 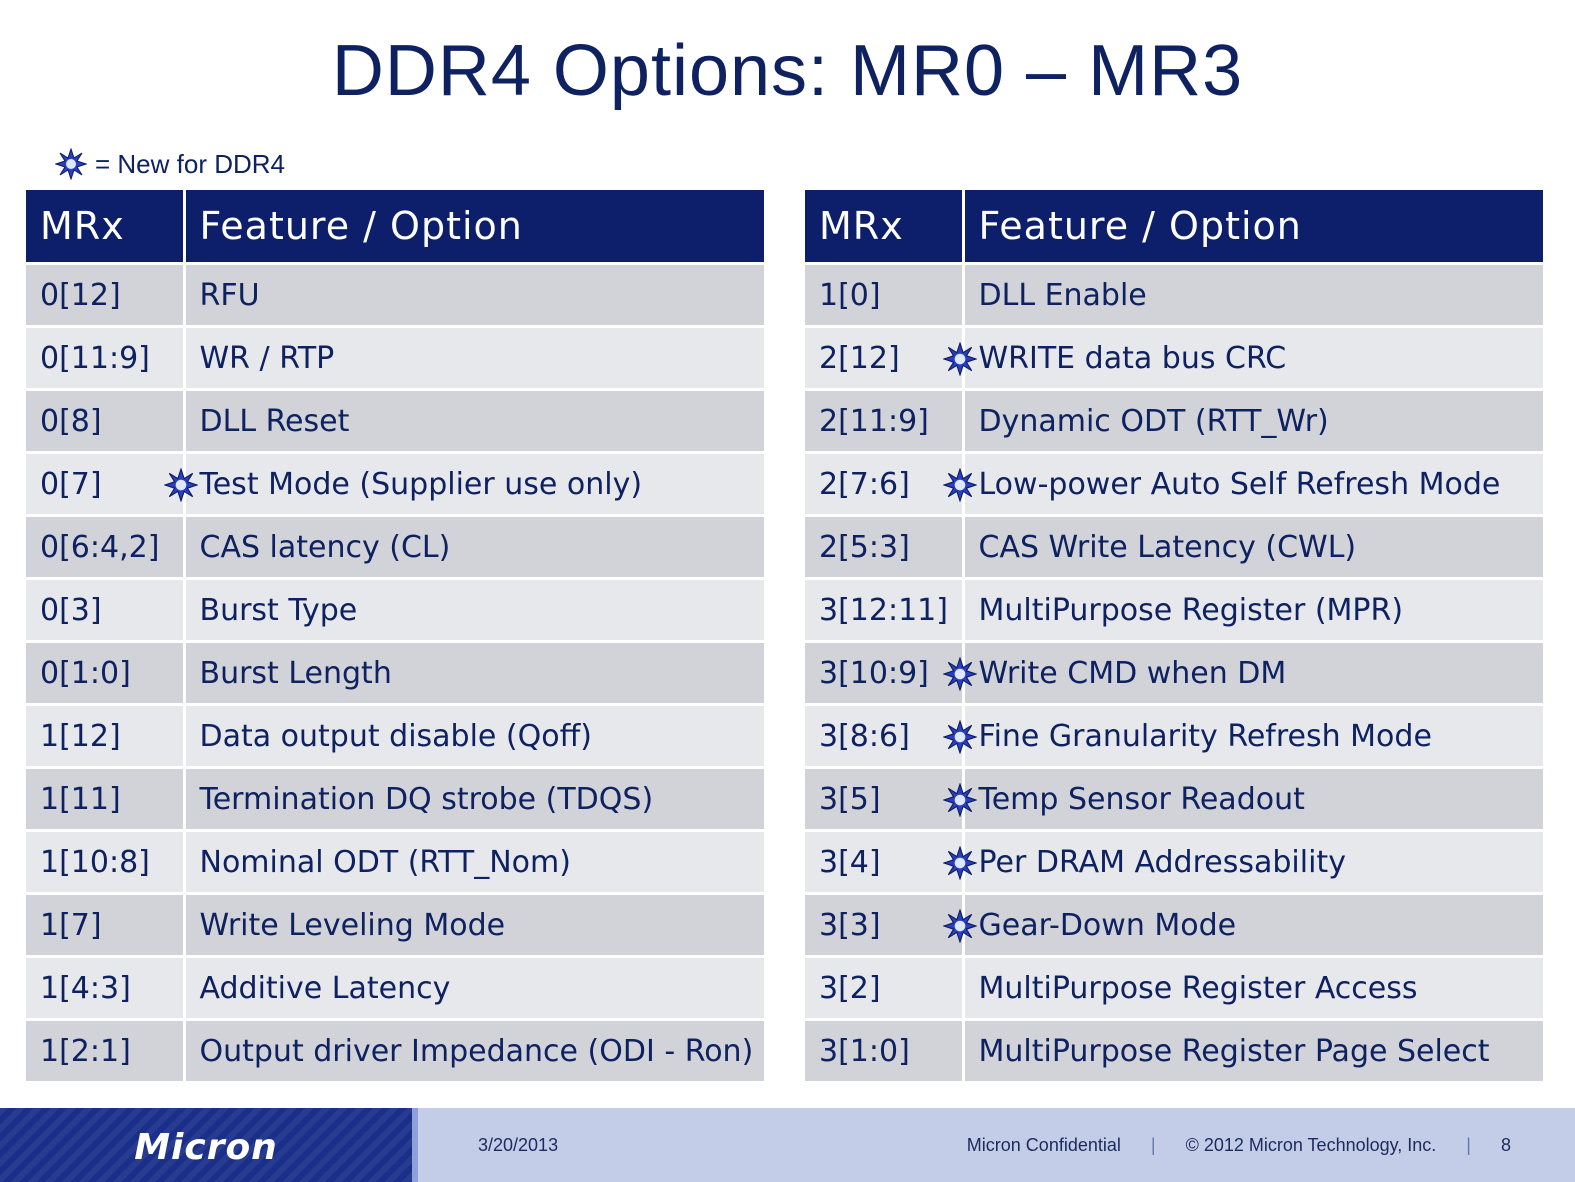 I want to click on mrx-cell: 1[12], so click(x=106, y=735).